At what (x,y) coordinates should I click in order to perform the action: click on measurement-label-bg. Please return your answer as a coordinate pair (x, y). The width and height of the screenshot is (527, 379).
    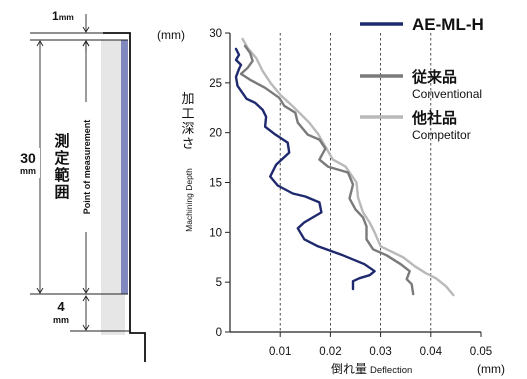
    Looking at the image, I should click on (86, 167).